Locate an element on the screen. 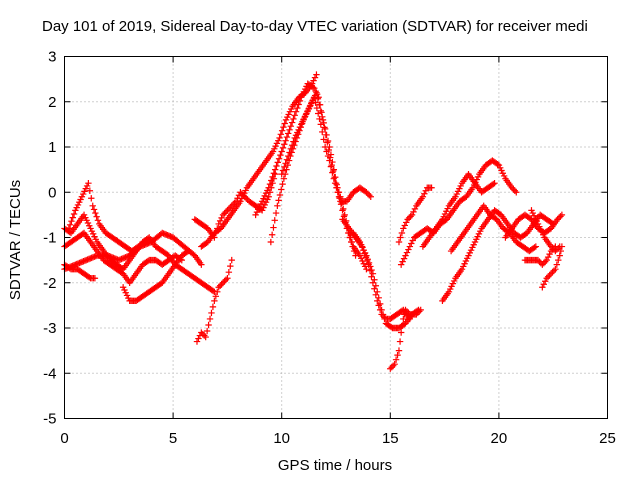 This screenshot has height=480, width=640. x-tick-label: 10 is located at coordinates (281, 438).